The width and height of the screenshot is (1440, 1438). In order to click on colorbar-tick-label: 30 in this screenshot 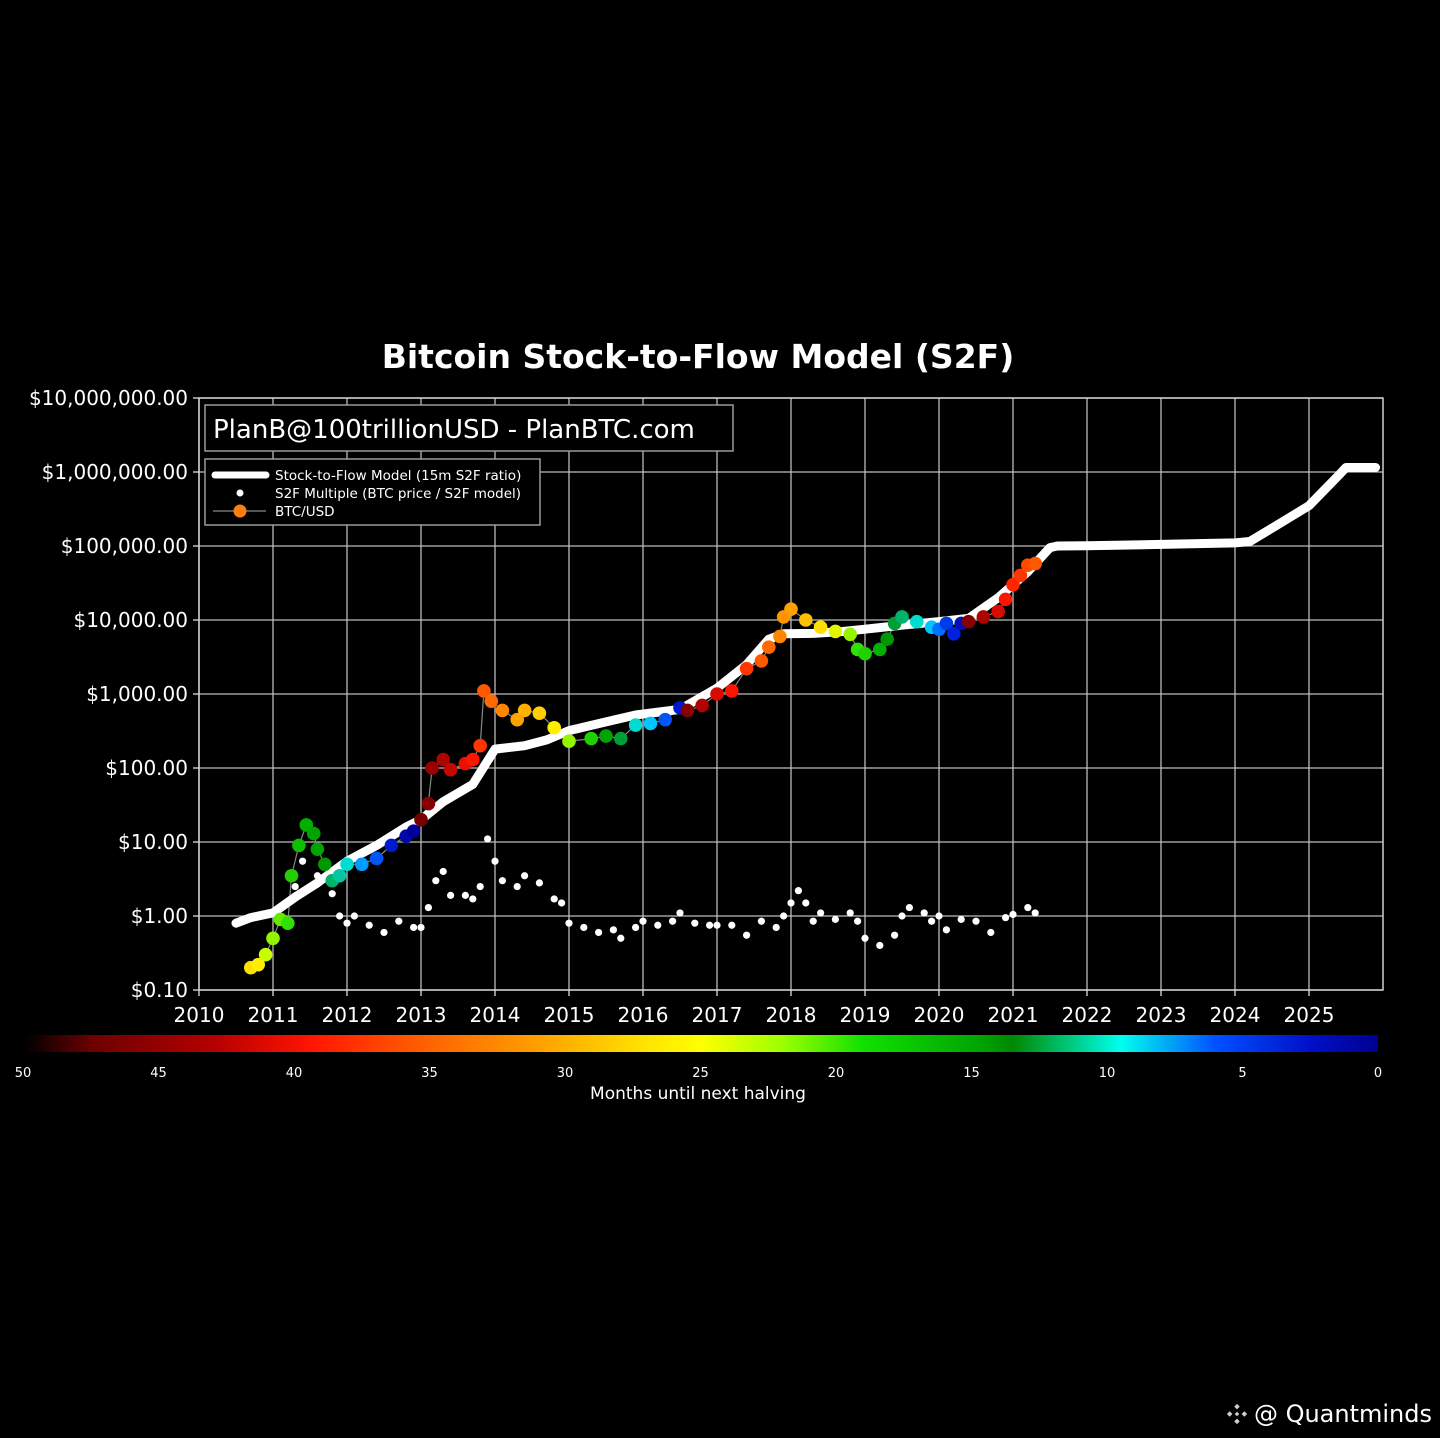, I will do `click(565, 1073)`.